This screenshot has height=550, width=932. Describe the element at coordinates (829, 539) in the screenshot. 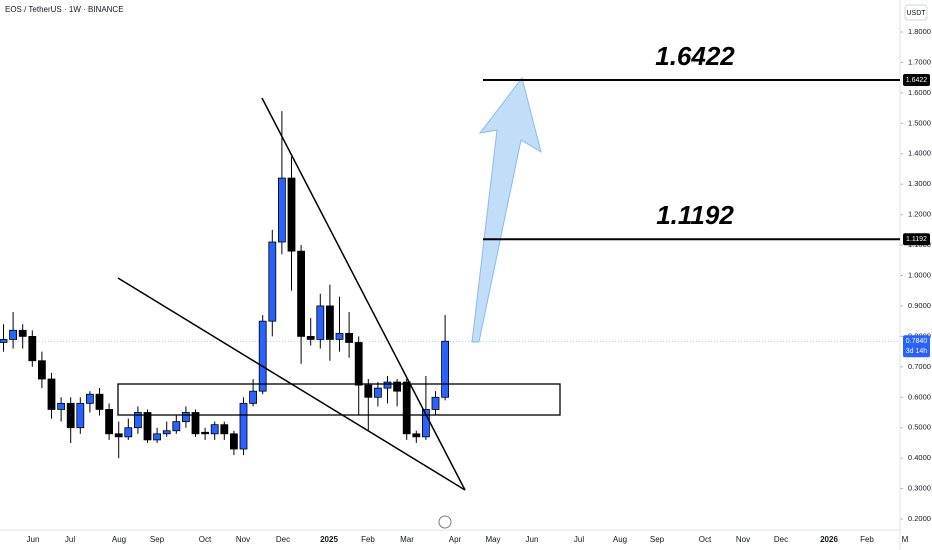

I see `x-tick-label: 2026` at that location.